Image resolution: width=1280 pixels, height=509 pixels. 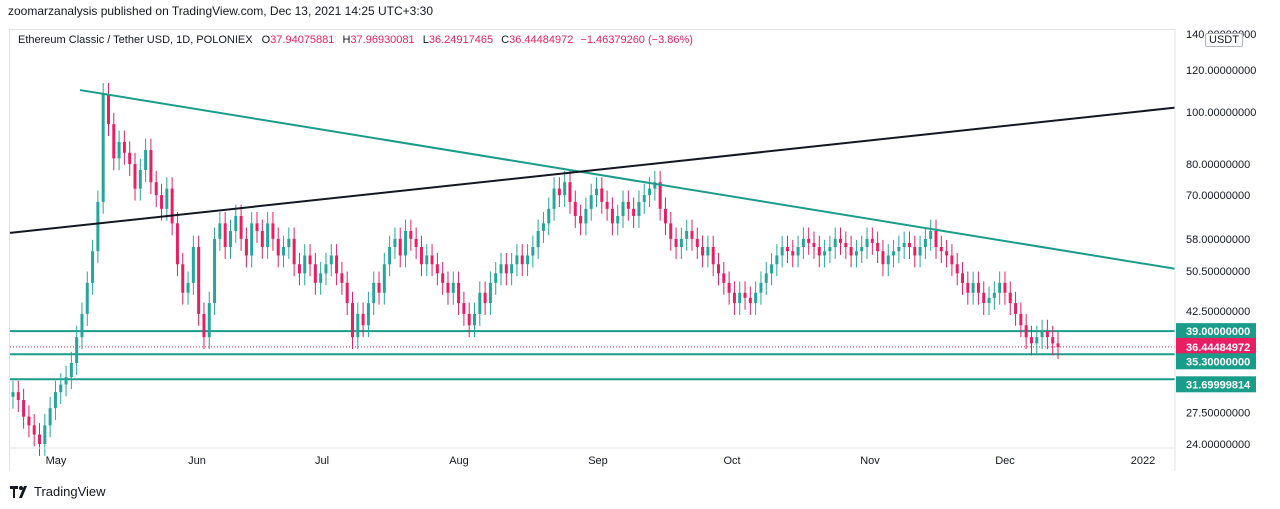 I want to click on close-value: 36.44484972, so click(x=541, y=40).